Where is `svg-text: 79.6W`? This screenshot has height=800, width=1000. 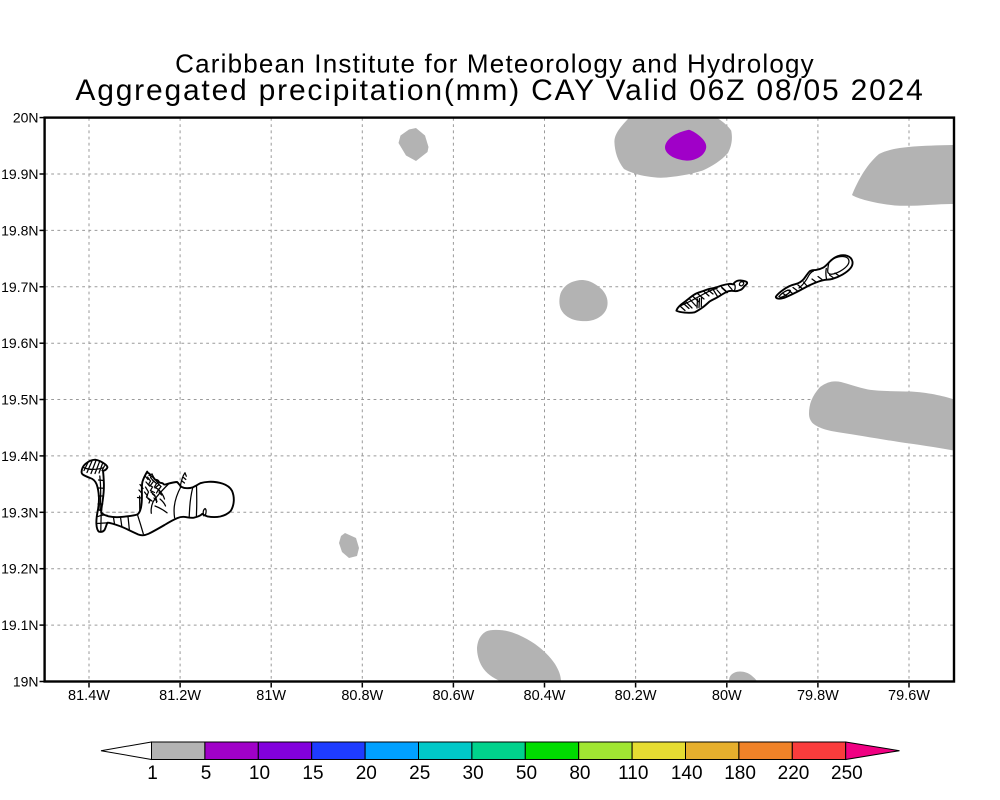 svg-text: 79.6W is located at coordinates (909, 696).